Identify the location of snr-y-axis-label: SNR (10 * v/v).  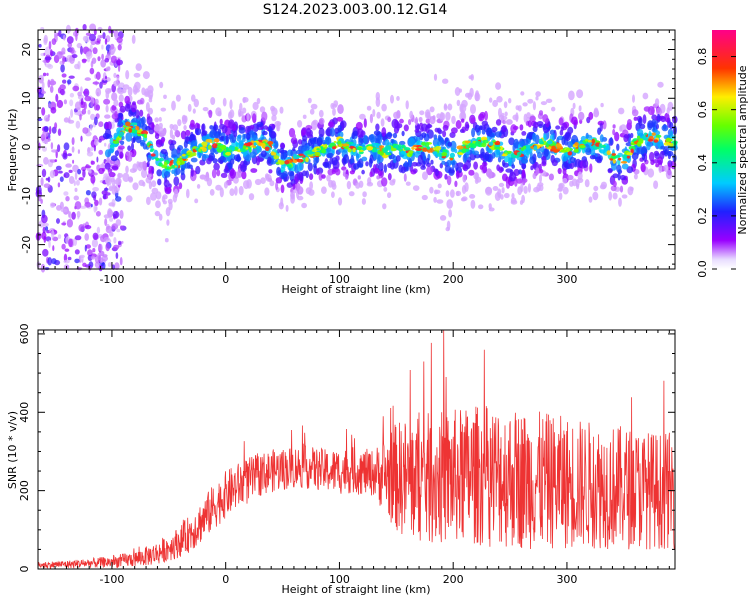
(12, 450).